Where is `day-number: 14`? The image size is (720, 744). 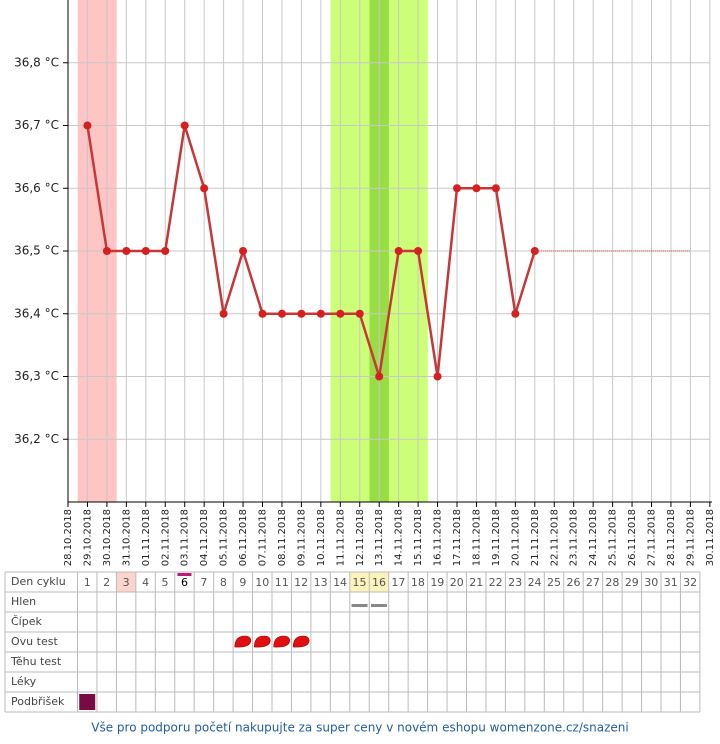 day-number: 14 is located at coordinates (340, 582).